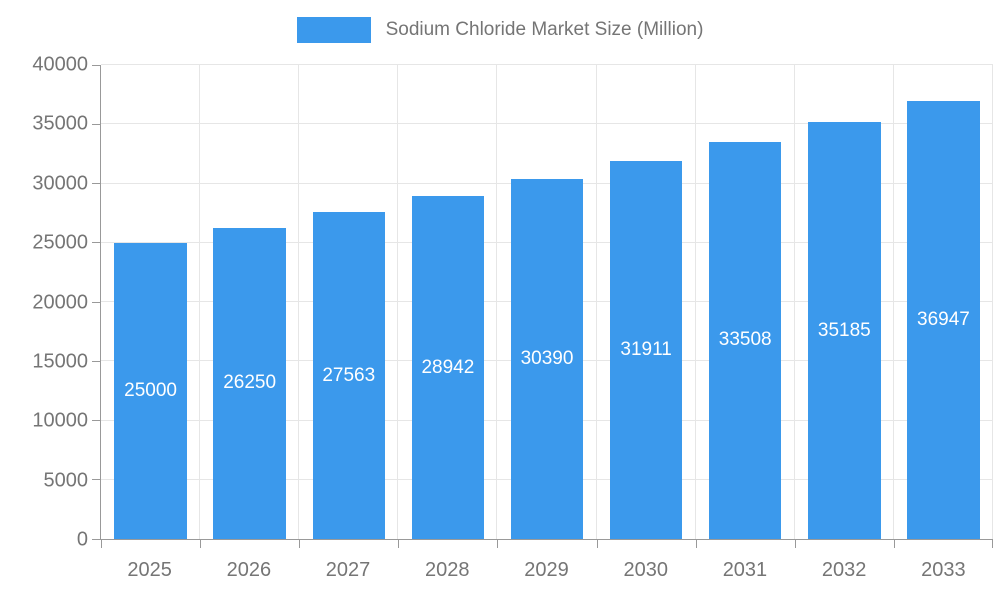  What do you see at coordinates (844, 570) in the screenshot?
I see `x-tick-label: 2032` at bounding box center [844, 570].